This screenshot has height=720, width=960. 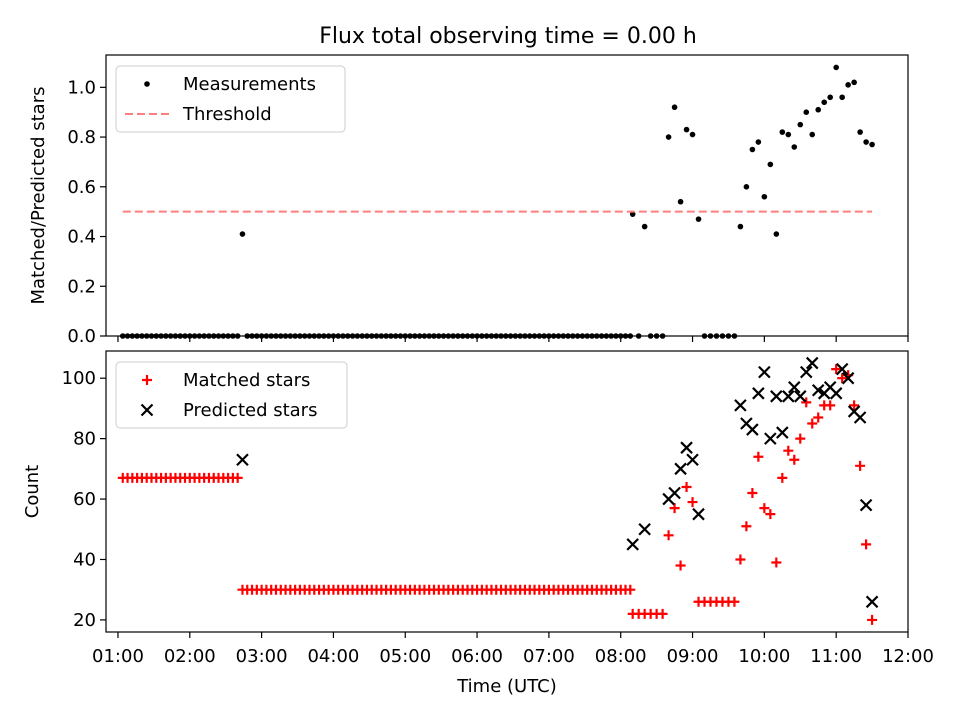 I want to click on y-tick-label: 1.0, so click(x=81, y=87).